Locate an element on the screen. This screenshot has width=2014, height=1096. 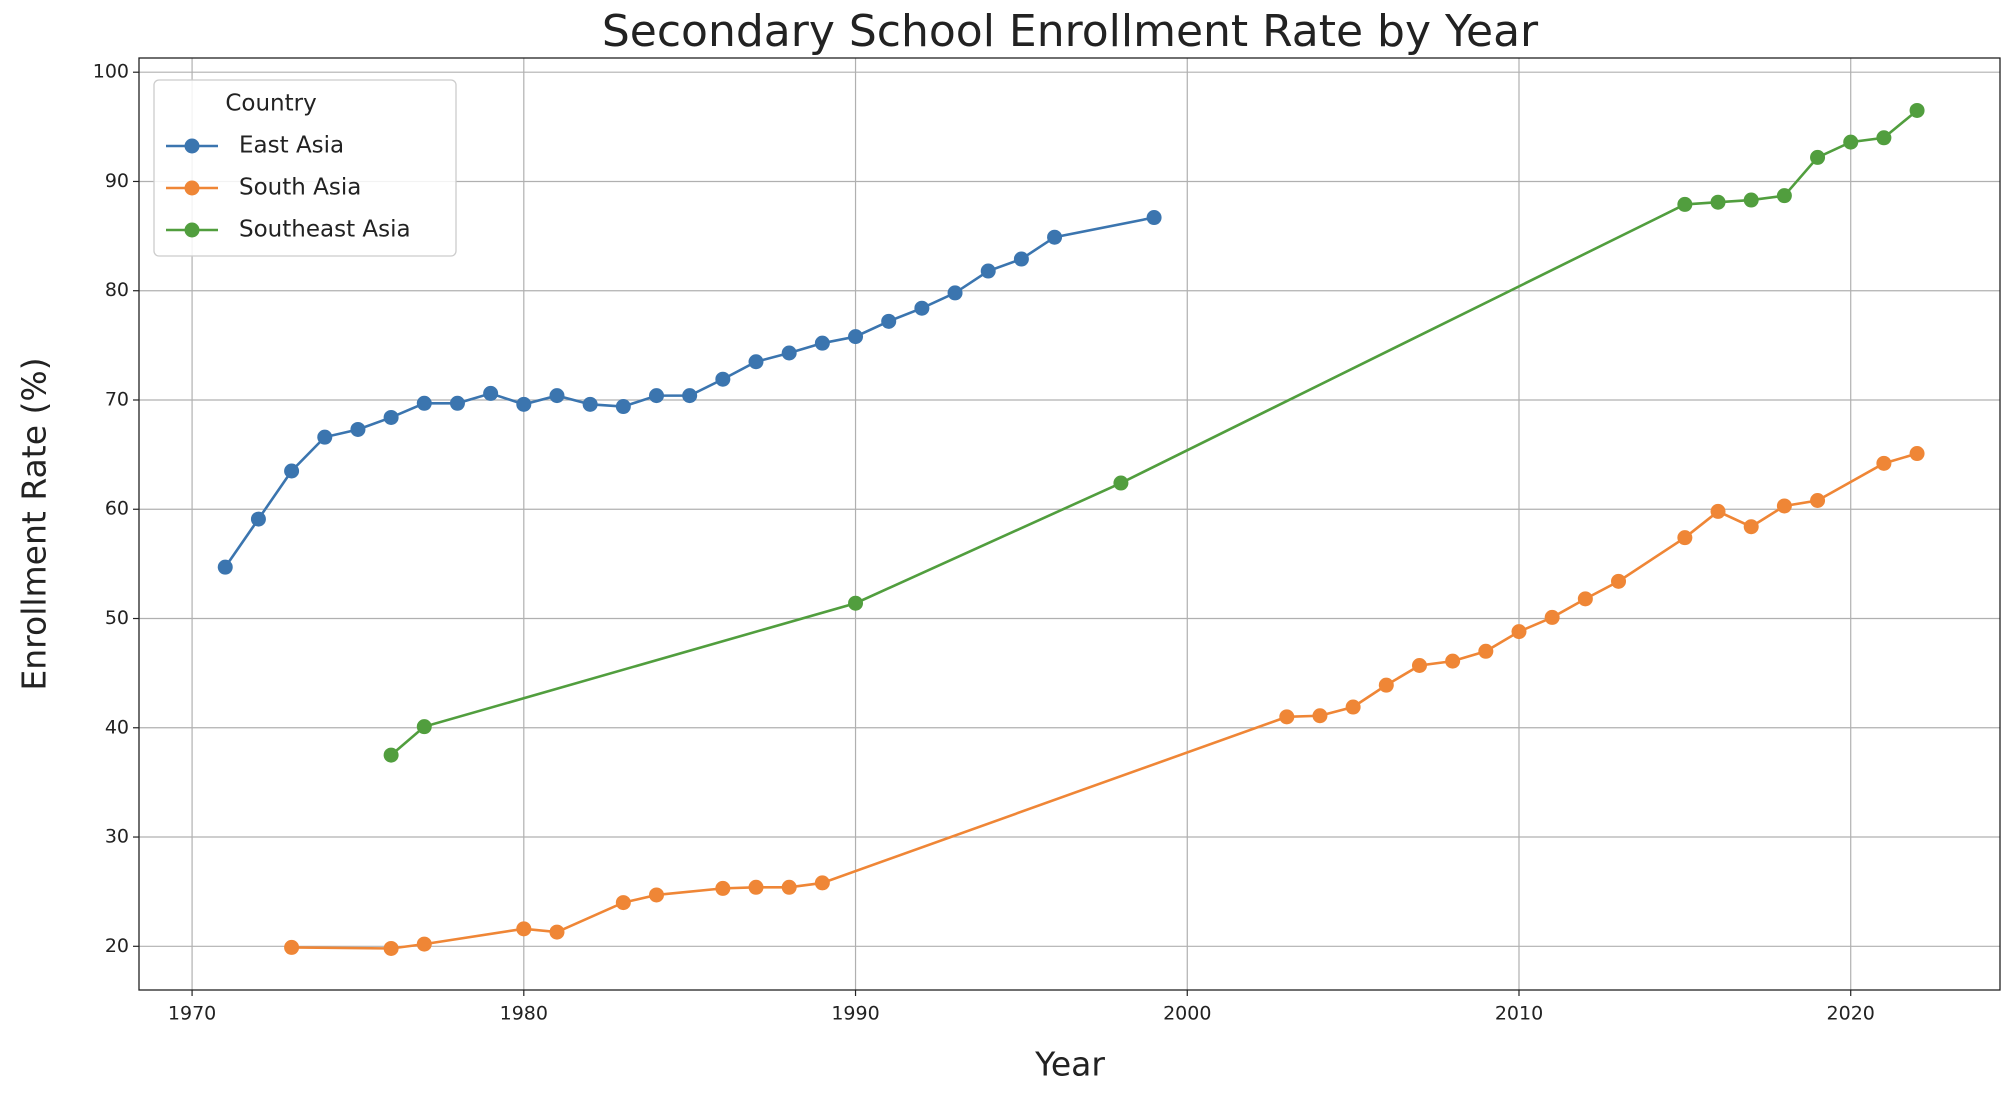
chart-title: Secondary School Enrollment Rate by Year is located at coordinates (1070, 31).